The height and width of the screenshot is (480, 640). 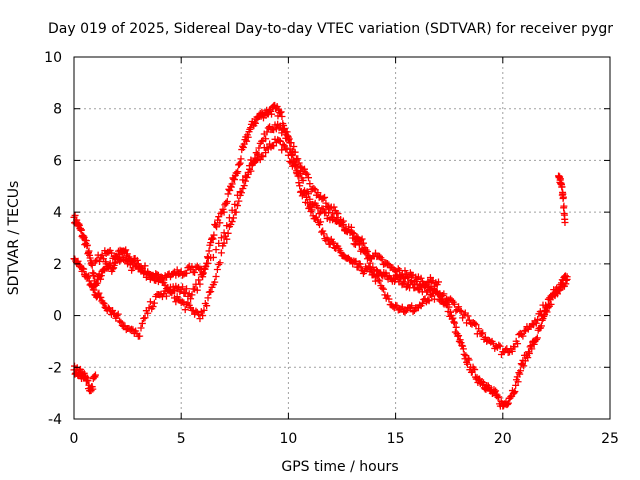 What do you see at coordinates (57, 317) in the screenshot?
I see `y-tick-label: 0` at bounding box center [57, 317].